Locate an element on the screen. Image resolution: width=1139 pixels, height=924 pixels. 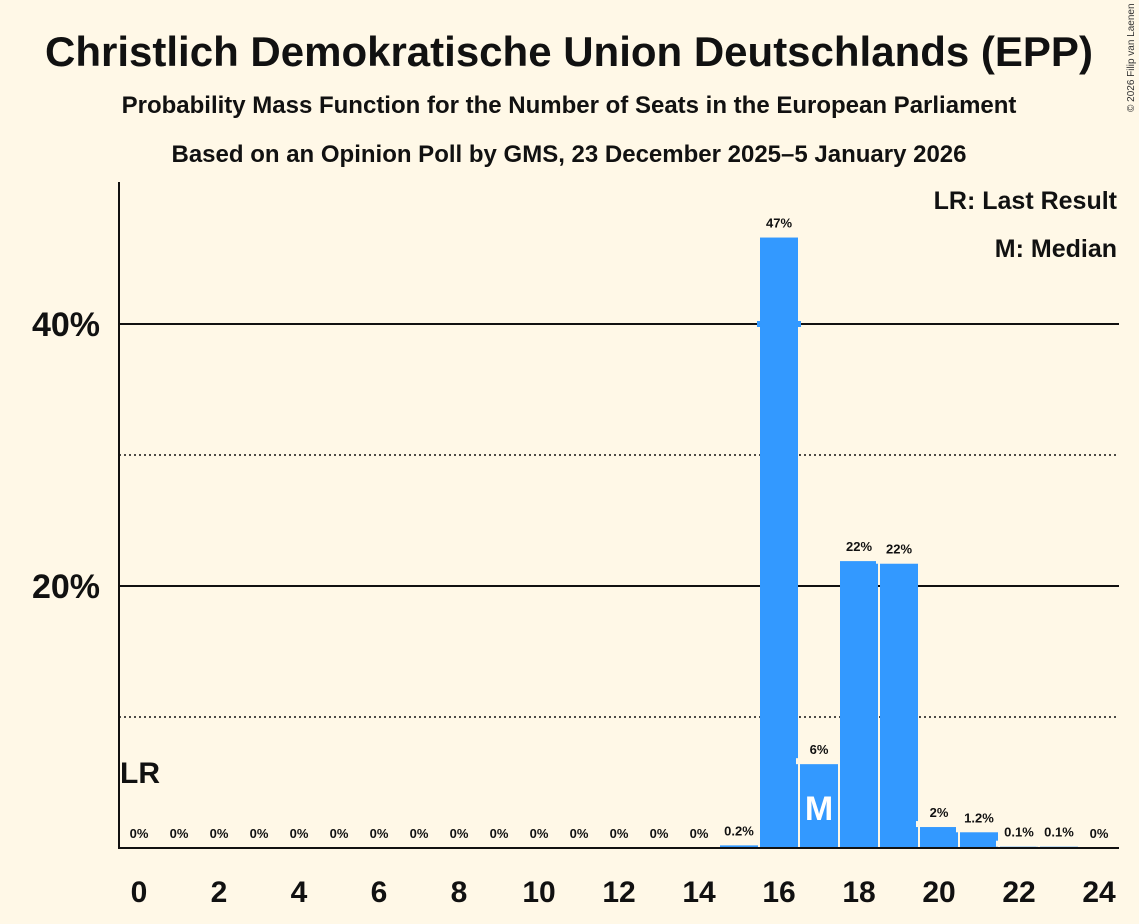
peak-bar-overlay is located at coordinates (779, 324).